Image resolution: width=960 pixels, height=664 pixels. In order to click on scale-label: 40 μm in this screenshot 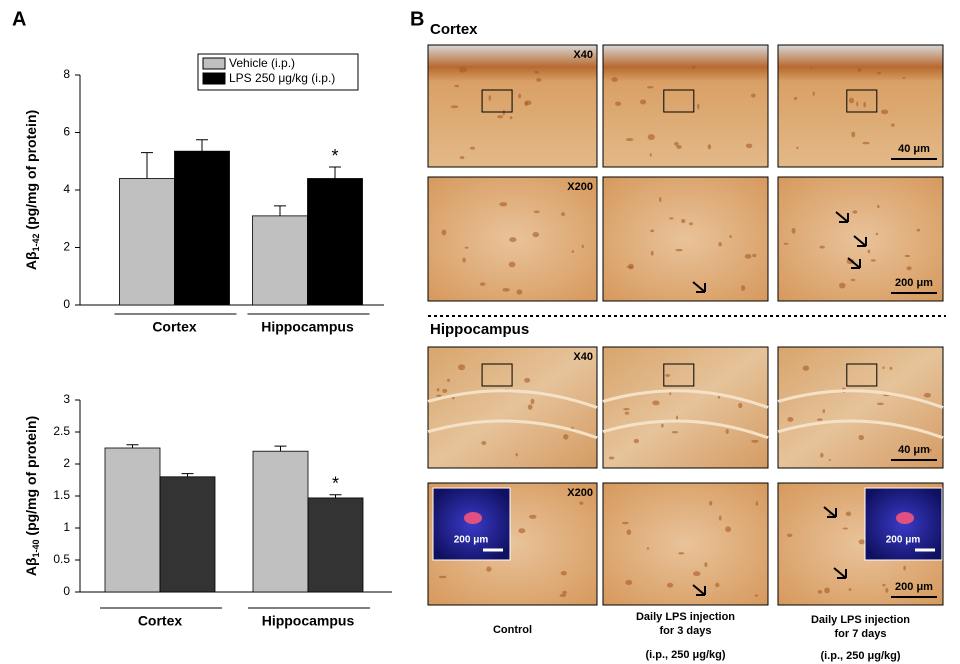, I will do `click(914, 149)`.